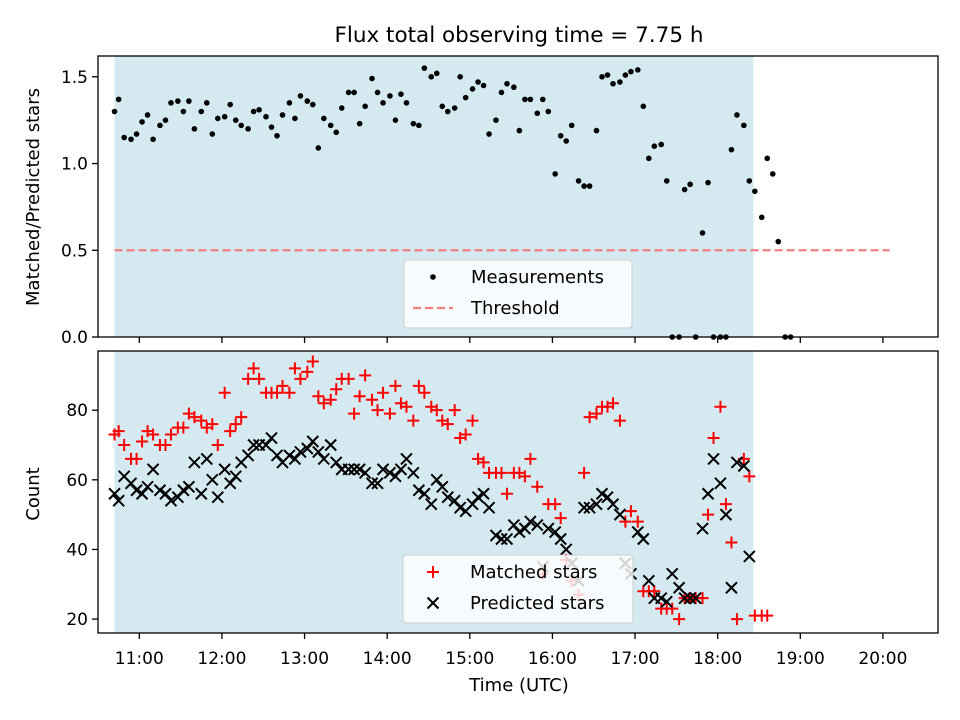 This screenshot has width=960, height=720. I want to click on x-tick-label: 14:00, so click(387, 659).